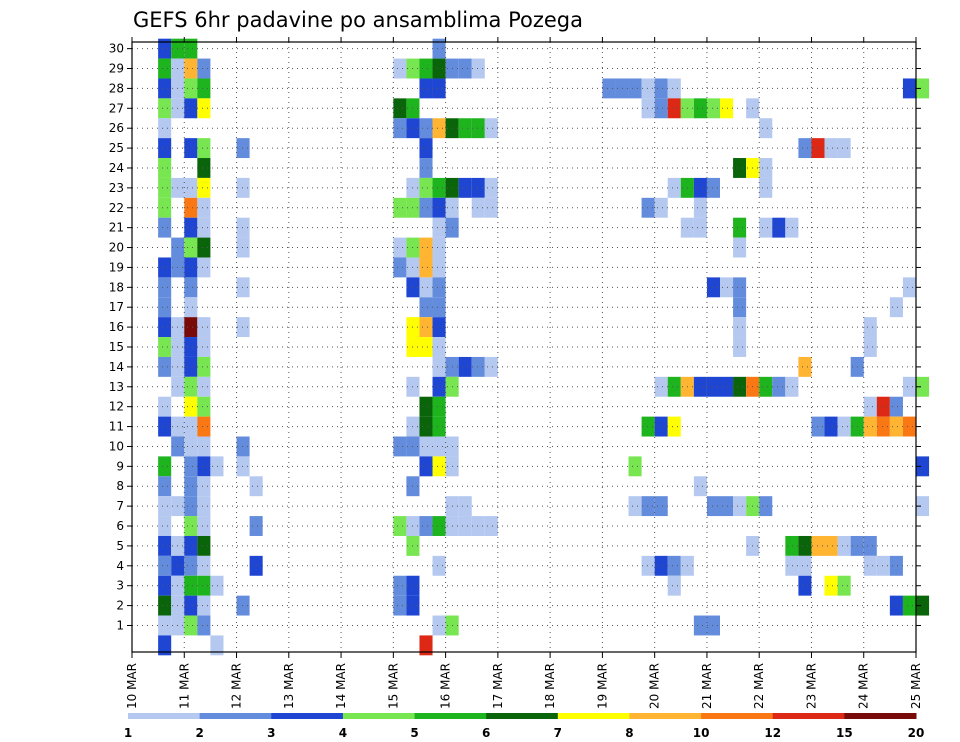 Image resolution: width=960 pixels, height=742 pixels. What do you see at coordinates (116, 387) in the screenshot?
I see `y-tick-label: 13` at bounding box center [116, 387].